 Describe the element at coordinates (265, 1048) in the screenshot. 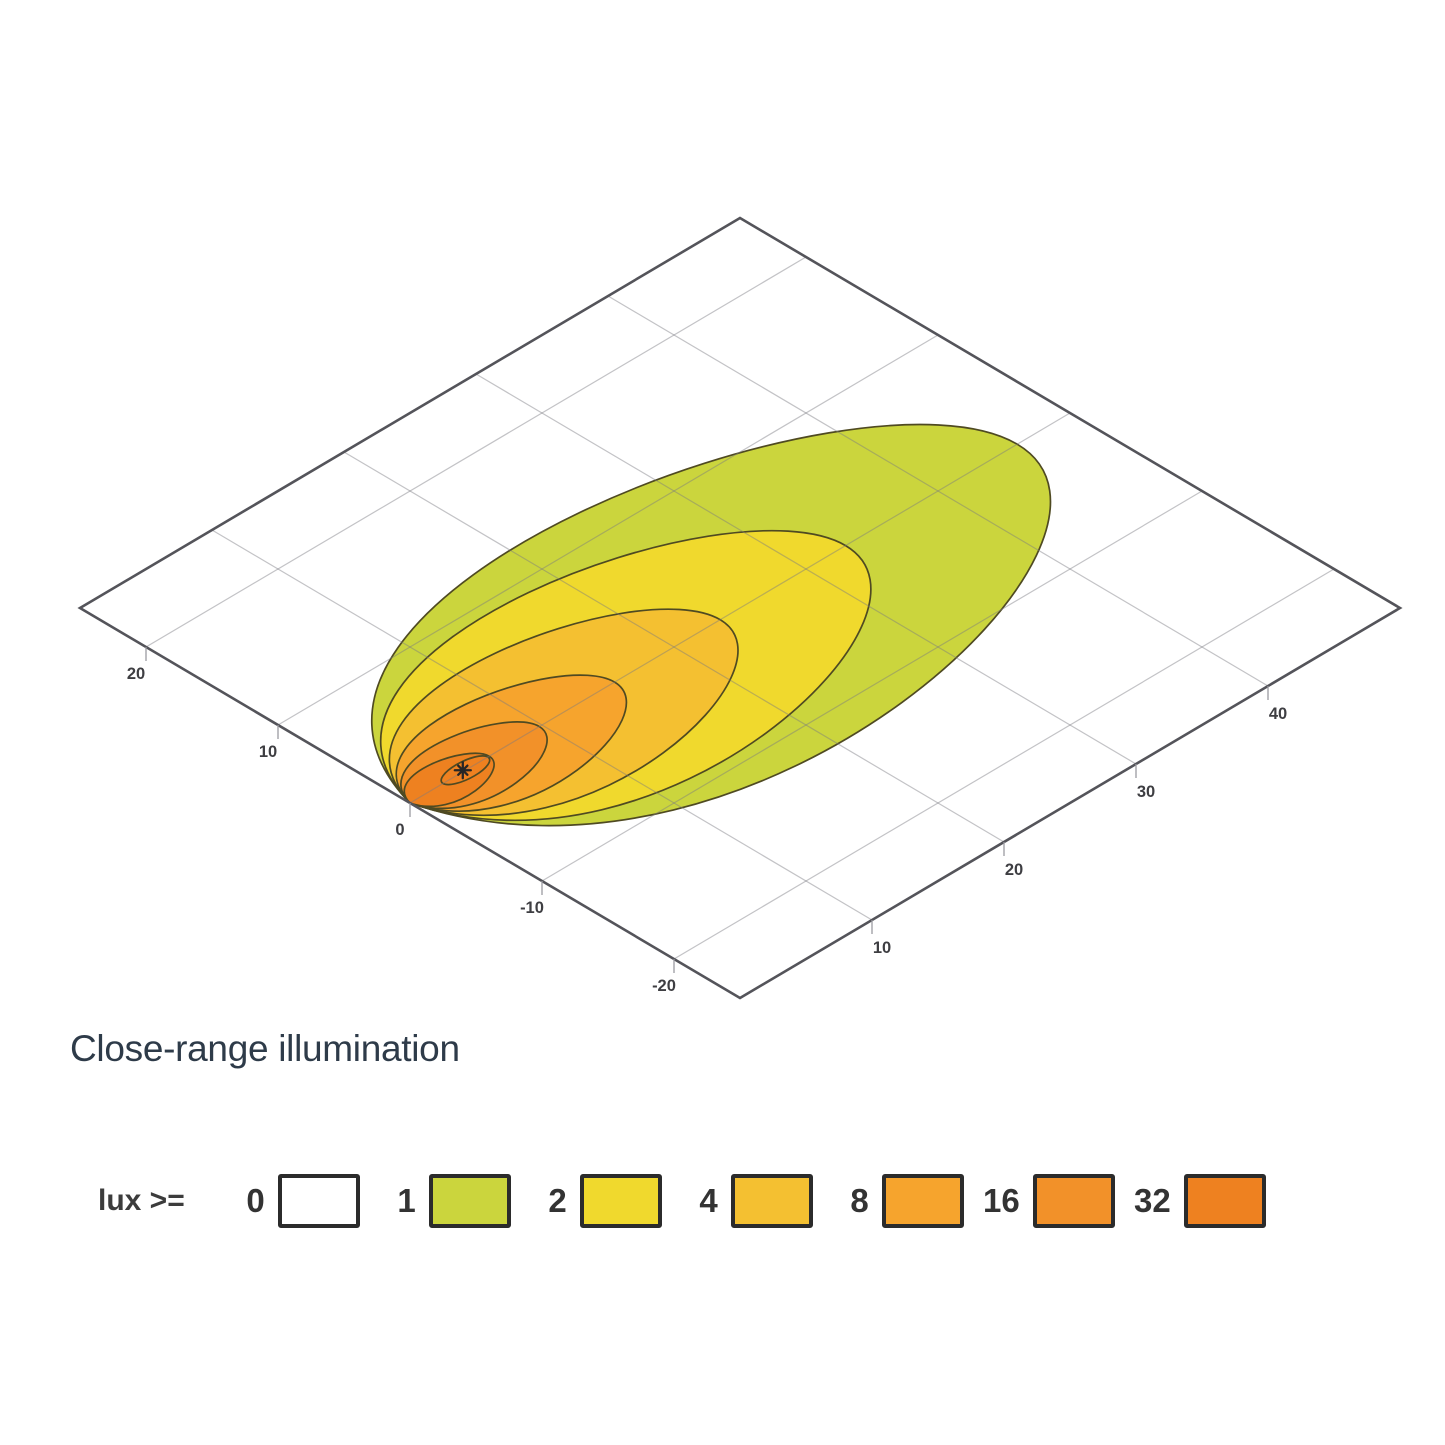

I see `chart-title: Close-range illumination` at that location.